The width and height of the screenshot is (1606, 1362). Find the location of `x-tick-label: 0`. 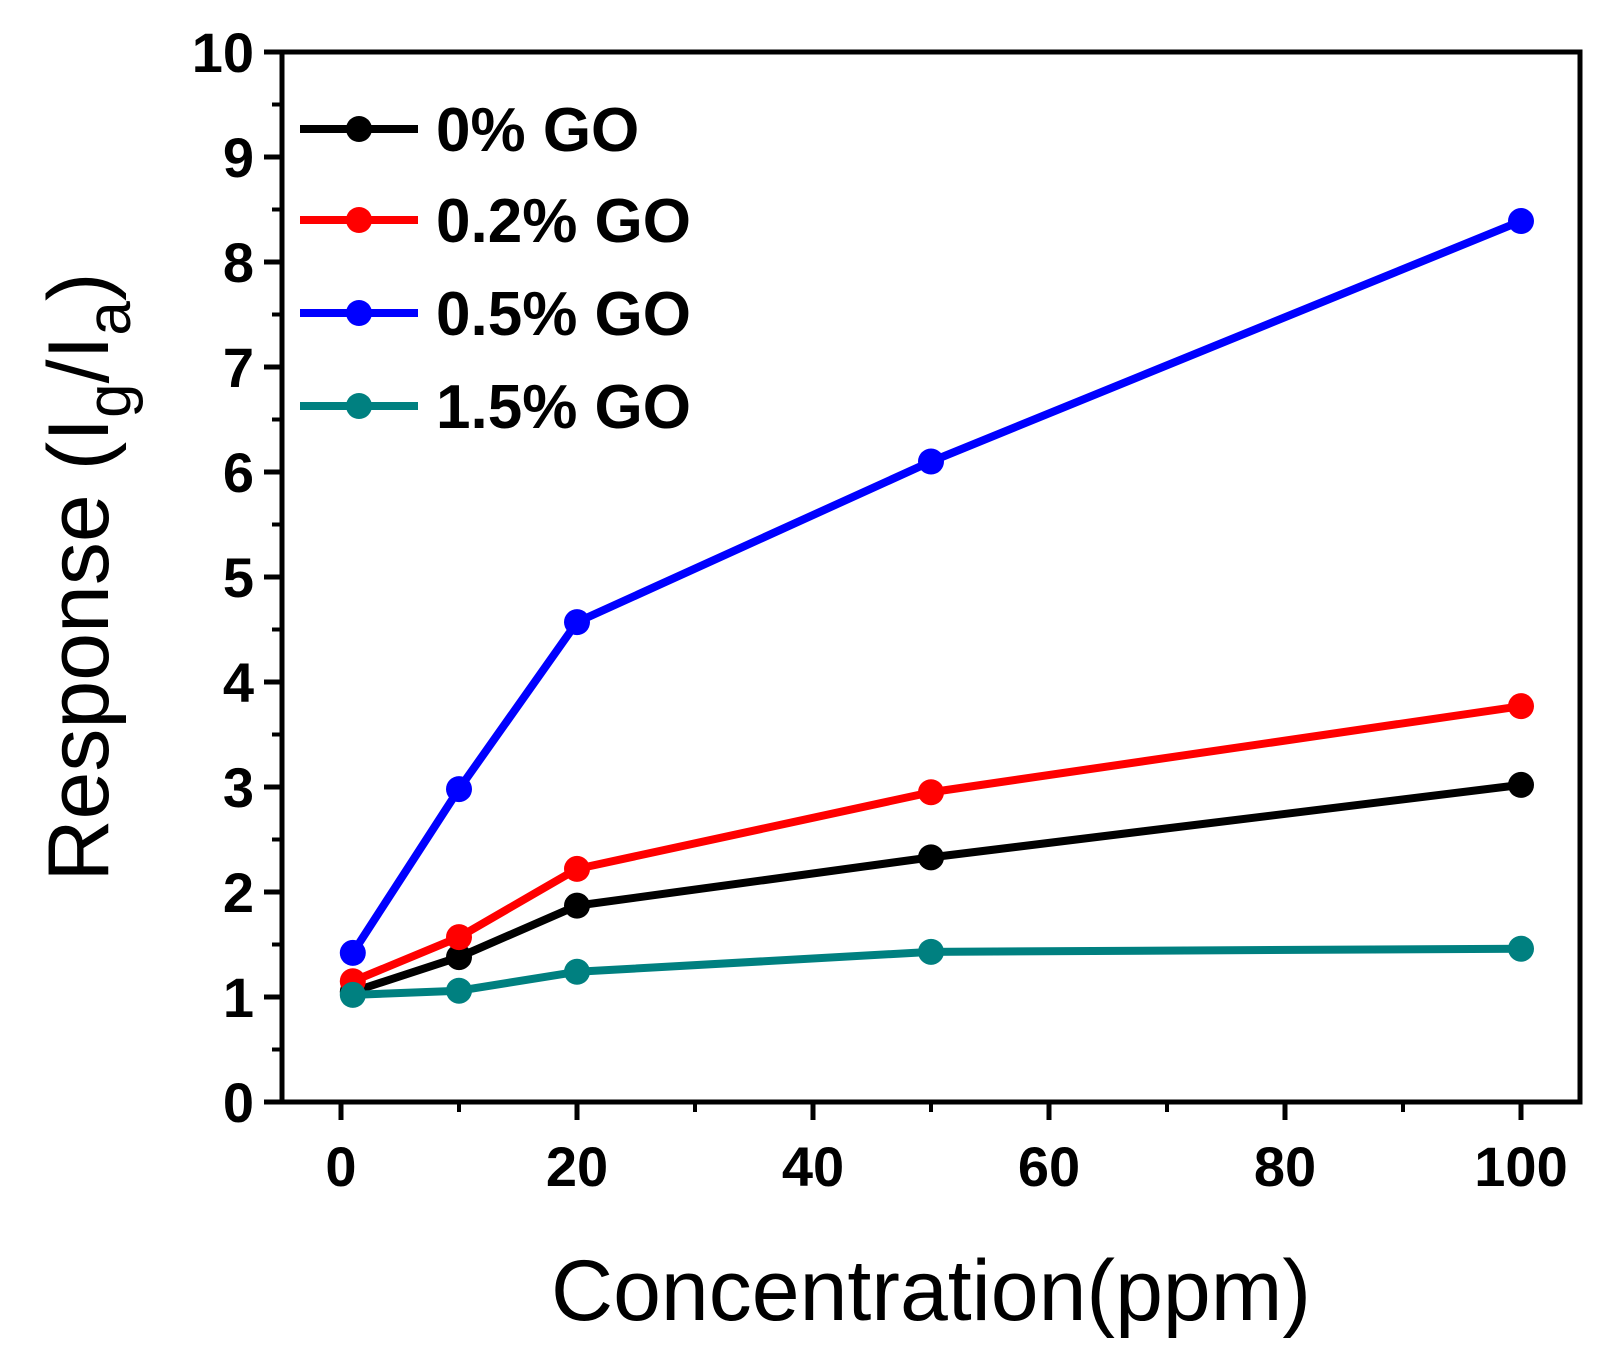

x-tick-label: 0 is located at coordinates (340, 1166).